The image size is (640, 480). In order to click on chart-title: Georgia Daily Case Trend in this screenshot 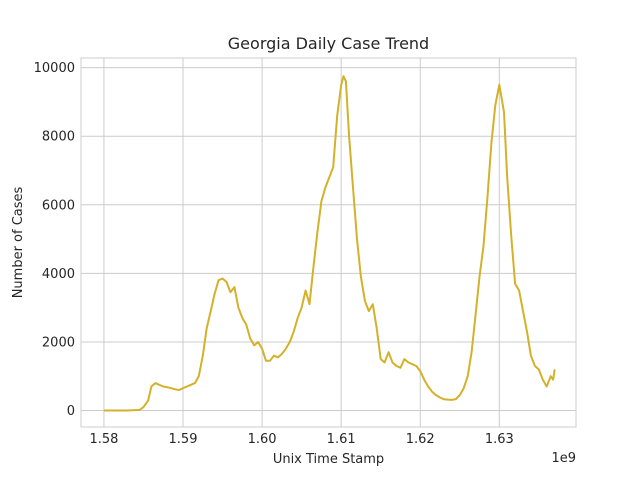, I will do `click(328, 43)`.